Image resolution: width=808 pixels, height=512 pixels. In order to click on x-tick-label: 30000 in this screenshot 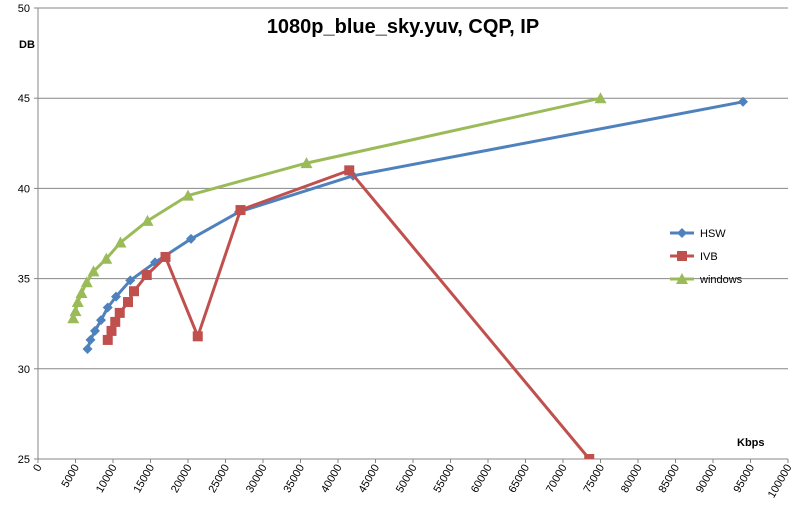, I will do `click(257, 479)`.